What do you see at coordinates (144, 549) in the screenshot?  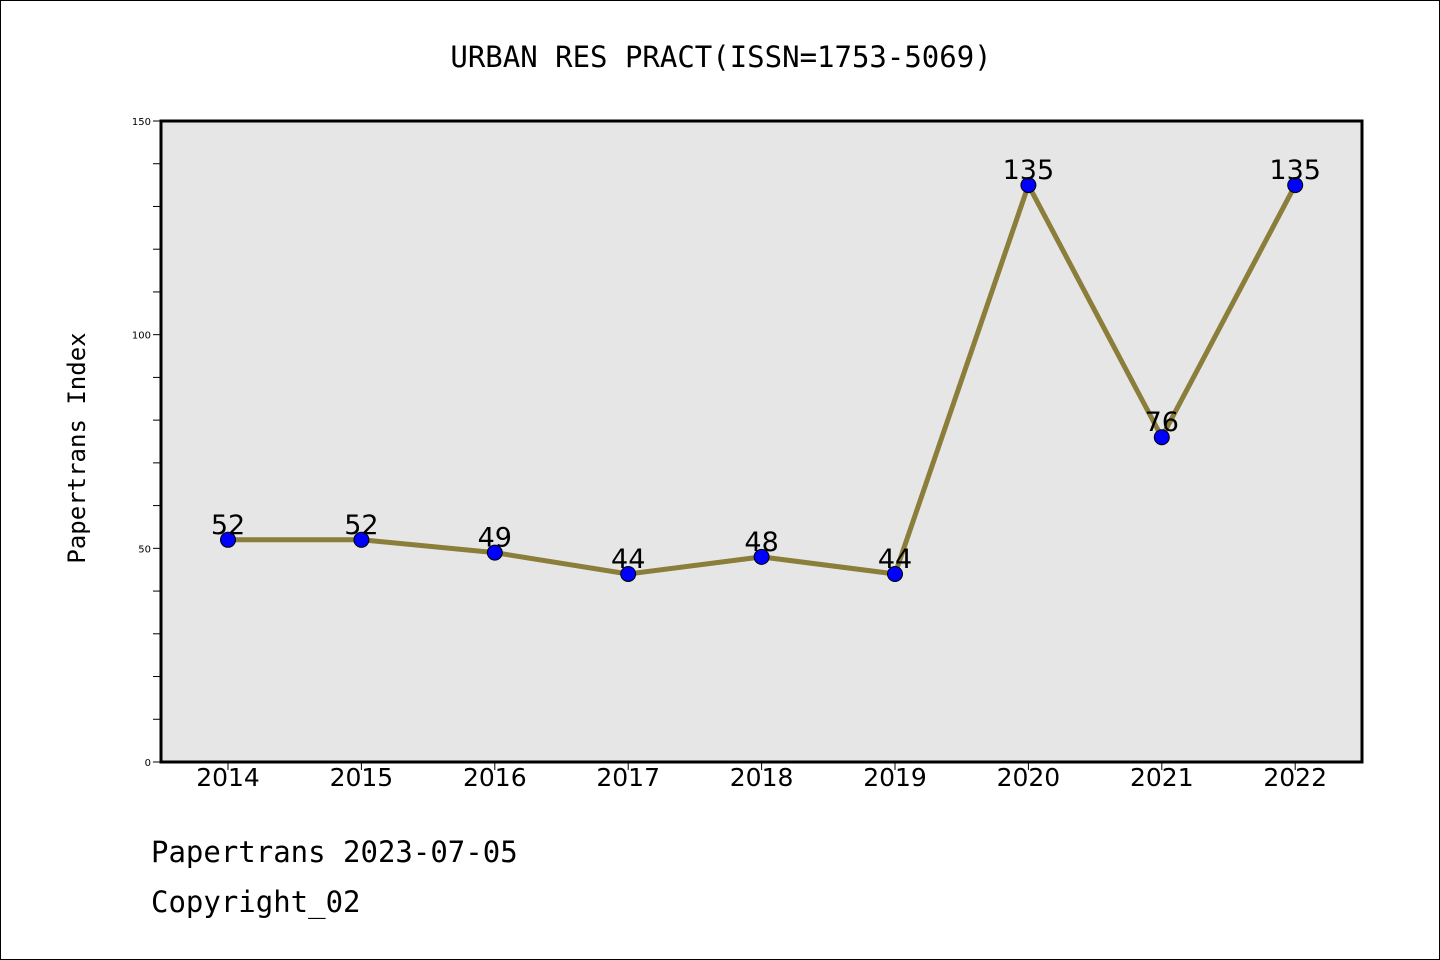 I see `y-tick-label: 50` at bounding box center [144, 549].